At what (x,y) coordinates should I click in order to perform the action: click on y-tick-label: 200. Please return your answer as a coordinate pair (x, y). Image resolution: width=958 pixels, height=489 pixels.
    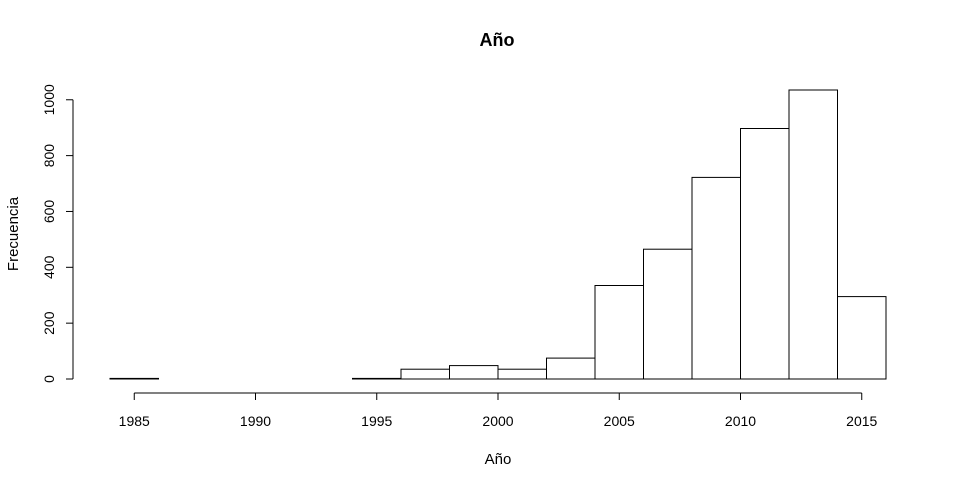
    Looking at the image, I should click on (49, 323).